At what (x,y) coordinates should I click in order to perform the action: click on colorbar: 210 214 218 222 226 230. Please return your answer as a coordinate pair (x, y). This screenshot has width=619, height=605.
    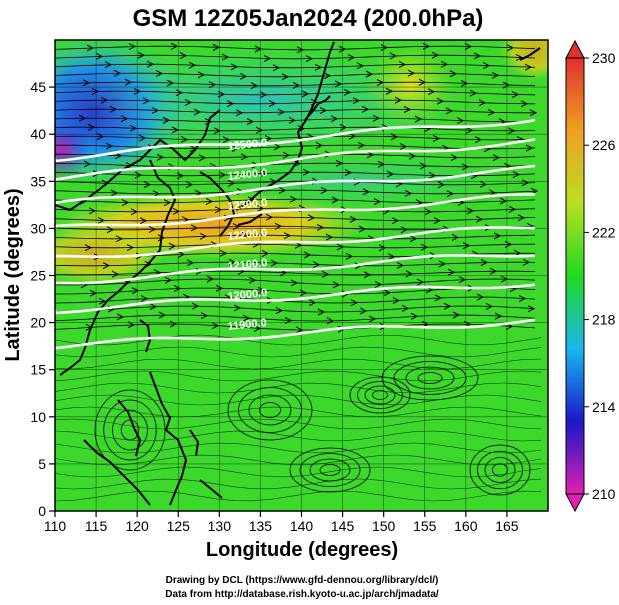
    Looking at the image, I should click on (590, 276).